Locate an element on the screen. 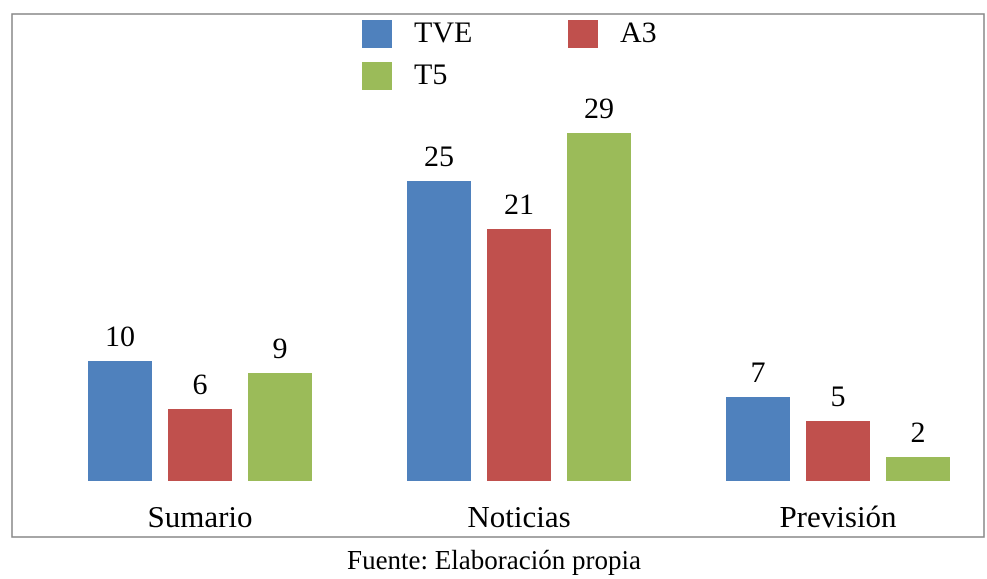 Image resolution: width=987 pixels, height=579 pixels. value-label: 25 is located at coordinates (439, 156).